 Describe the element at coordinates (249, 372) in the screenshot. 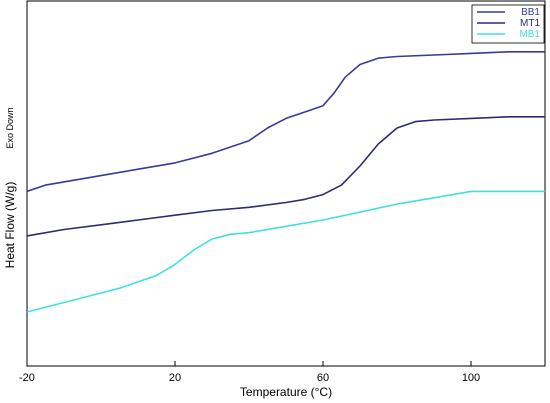

I see `x-ticks: -20 20 60 100` at that location.